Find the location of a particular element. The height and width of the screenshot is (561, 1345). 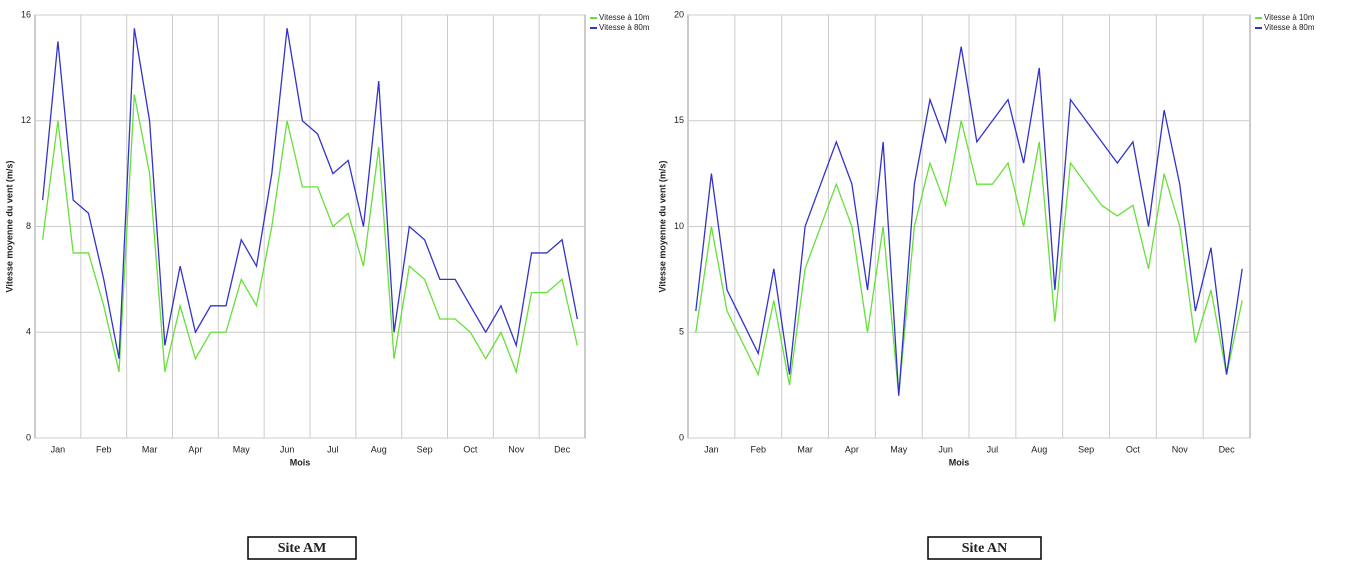

caption: Site AM is located at coordinates (302, 548).